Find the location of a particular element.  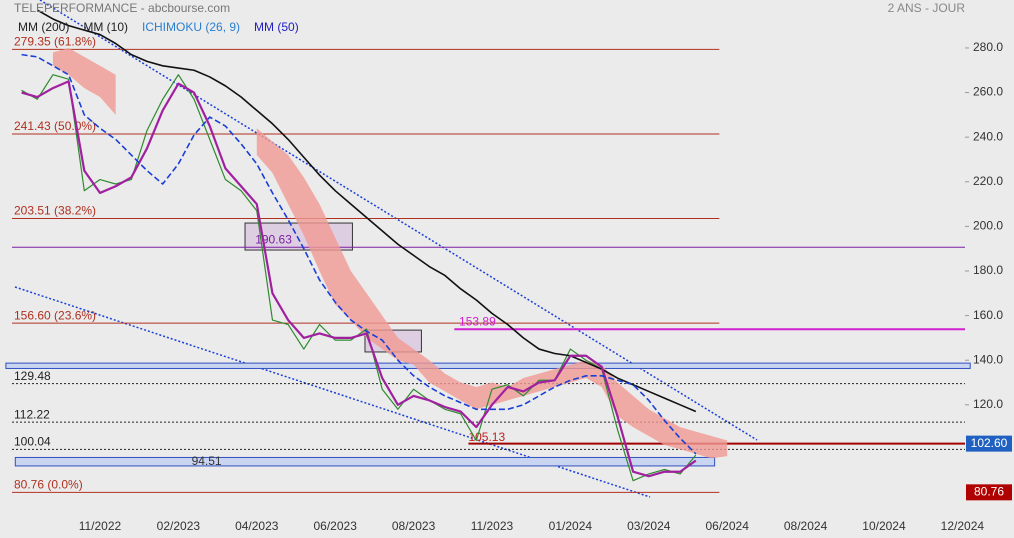

x-tick-label: 01/2024 is located at coordinates (571, 526).